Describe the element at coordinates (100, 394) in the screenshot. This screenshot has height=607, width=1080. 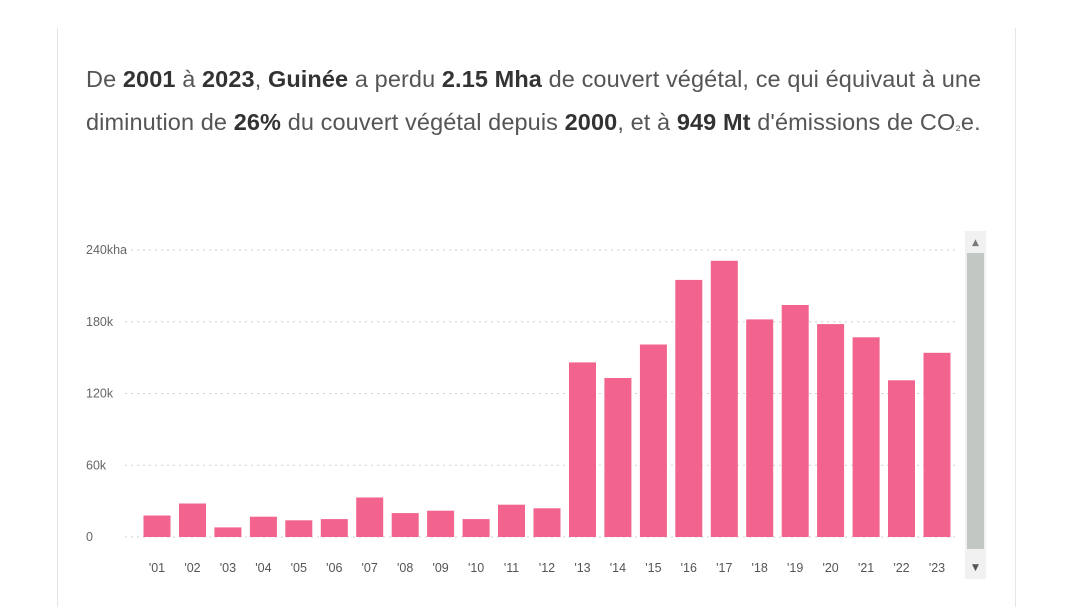
I see `y-tick-label: 120k` at that location.